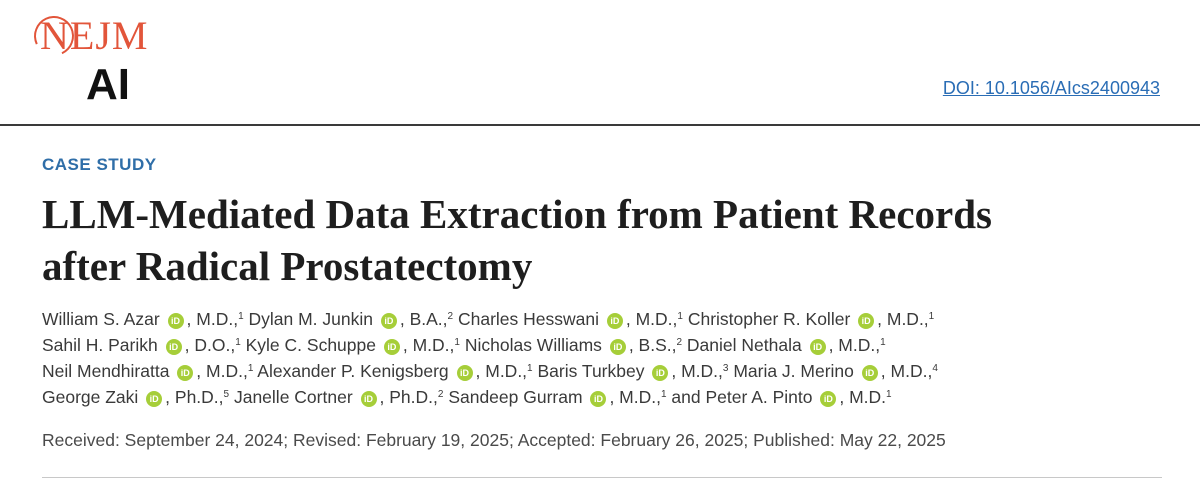 Image resolution: width=1200 pixels, height=487 pixels. What do you see at coordinates (226, 394) in the screenshot?
I see `affiliation-marker: 5` at bounding box center [226, 394].